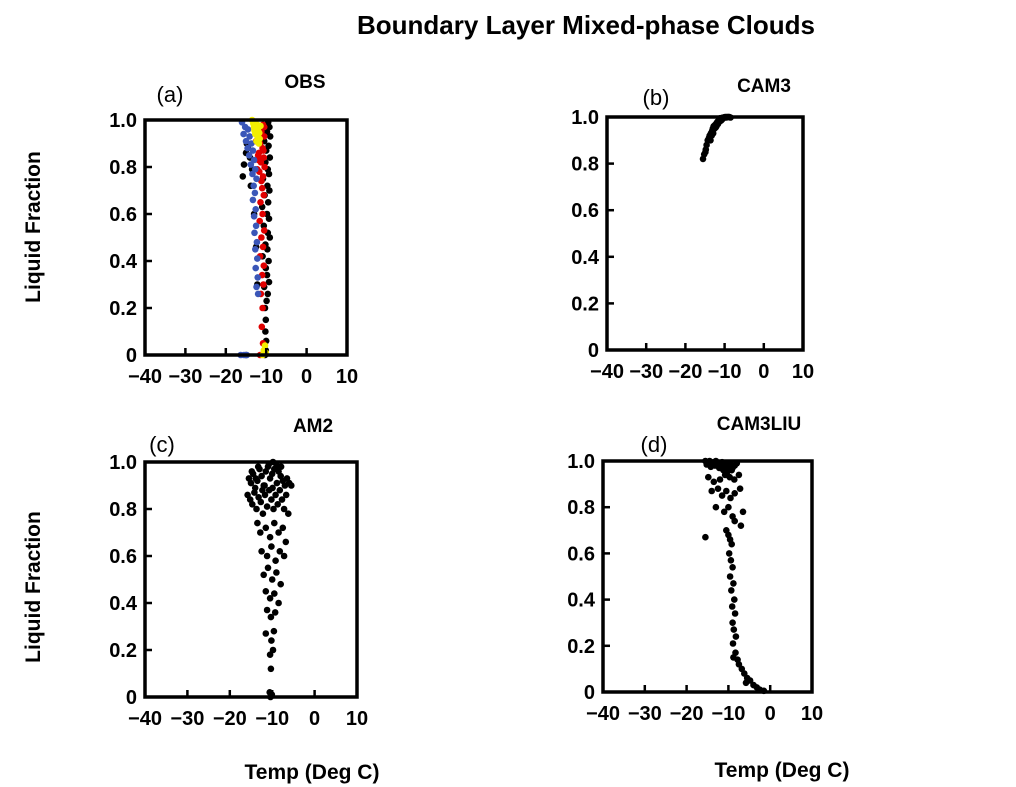  I want to click on x-axis-label-left: Temp (Deg C), so click(312, 772).